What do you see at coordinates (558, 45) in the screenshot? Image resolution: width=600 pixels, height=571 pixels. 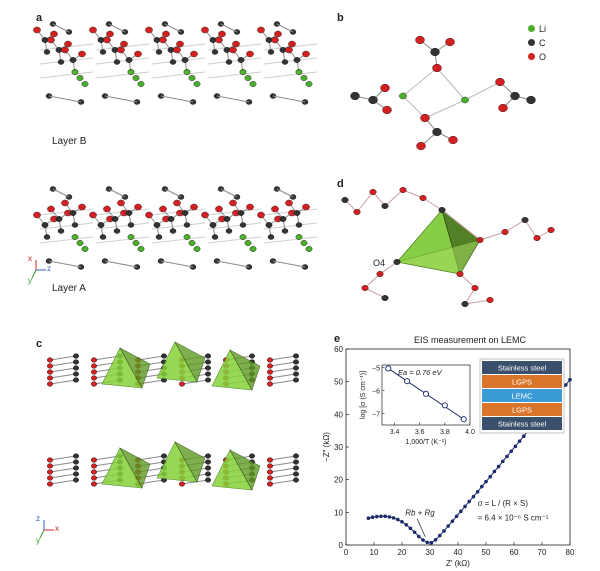 I see `legend-item-c: C` at bounding box center [558, 45].